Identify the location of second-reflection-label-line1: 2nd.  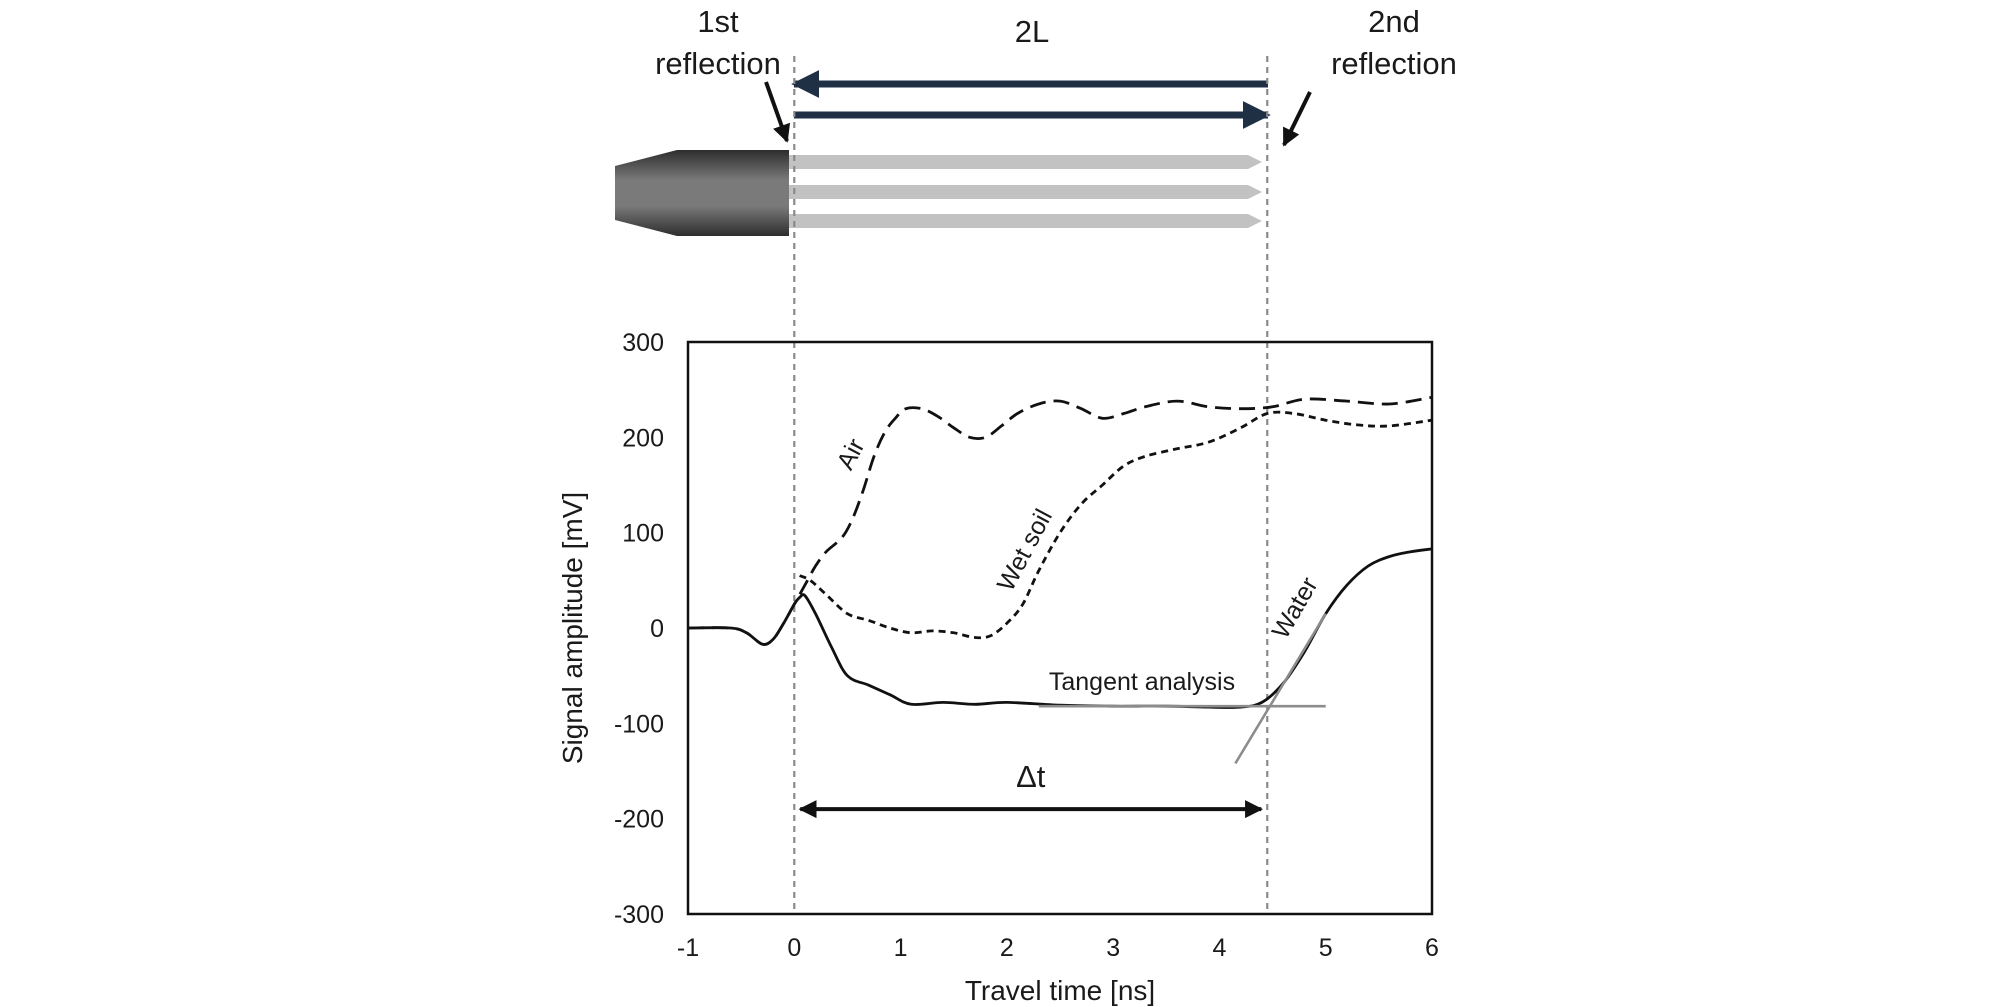
(1394, 21).